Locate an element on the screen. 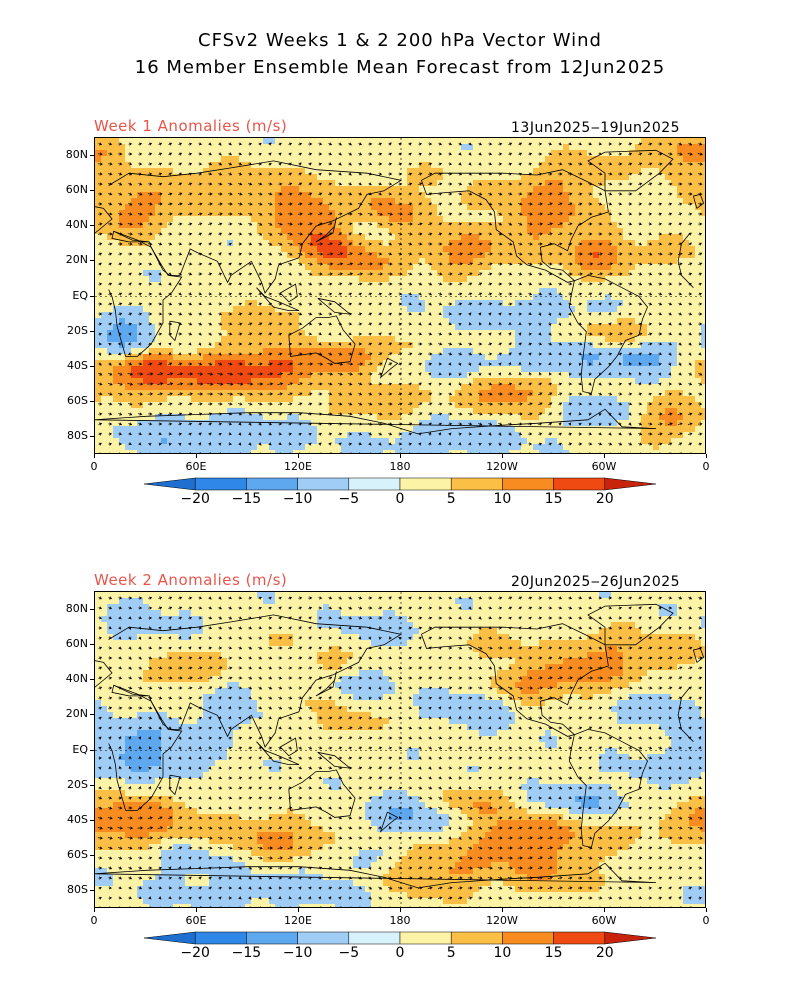  lat-tick-label: 60S is located at coordinates (77, 855).